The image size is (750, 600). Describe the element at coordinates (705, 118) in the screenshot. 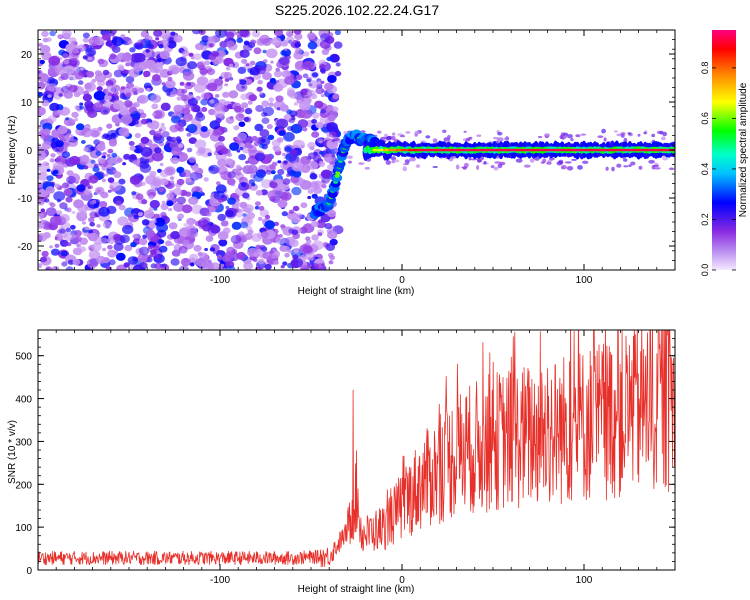

I see `colorbar-tick-label: 0.6` at that location.